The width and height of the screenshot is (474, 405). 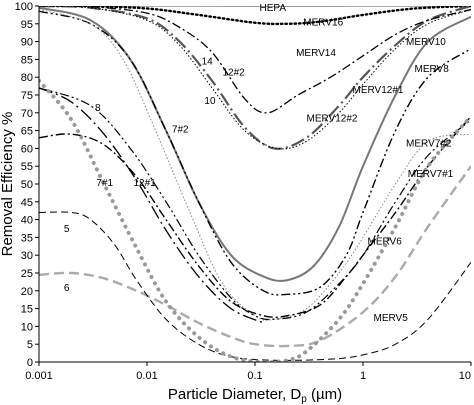 What do you see at coordinates (27, 132) in the screenshot?
I see `y-tick-label: 65` at bounding box center [27, 132].